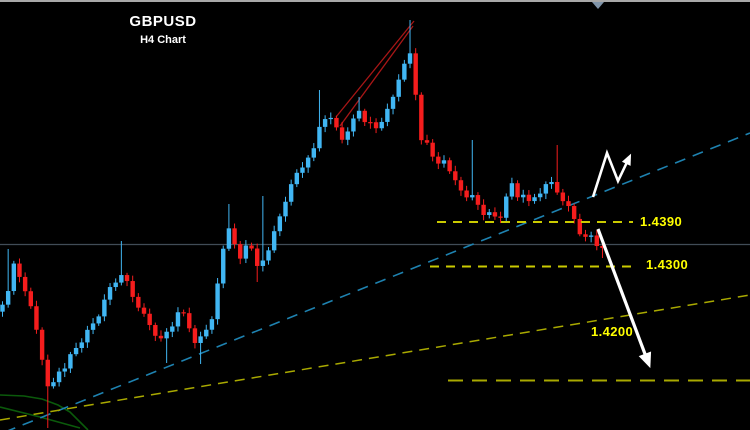 The image size is (750, 430). What do you see at coordinates (667, 264) in the screenshot?
I see `price-level-label-14300: 1.4300` at bounding box center [667, 264].